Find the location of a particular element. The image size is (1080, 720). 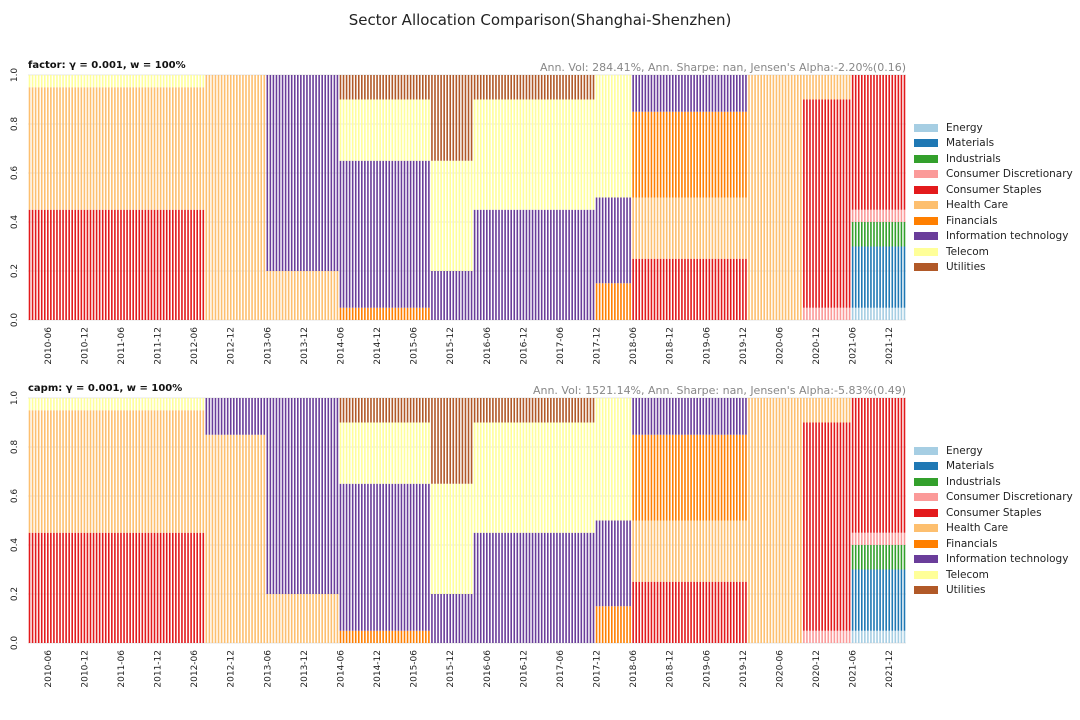

legend-label: Consumer Discretionary is located at coordinates (1009, 174).